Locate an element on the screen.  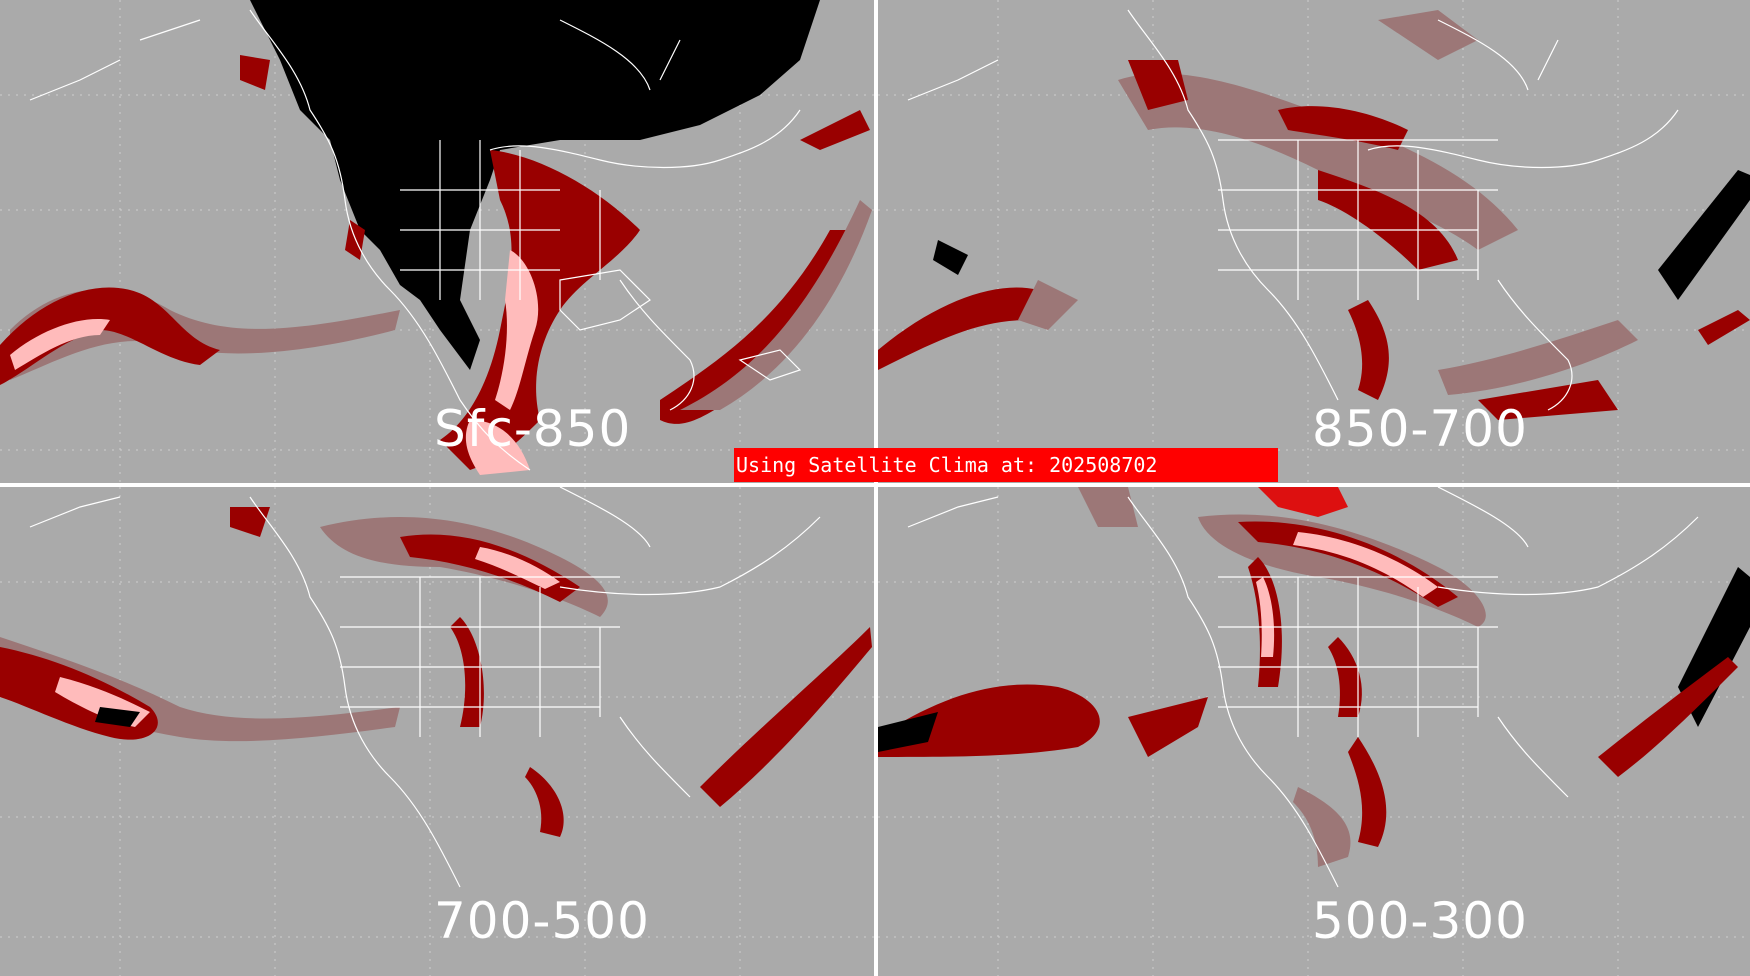
panel-label: 850-700 is located at coordinates (1420, 429).